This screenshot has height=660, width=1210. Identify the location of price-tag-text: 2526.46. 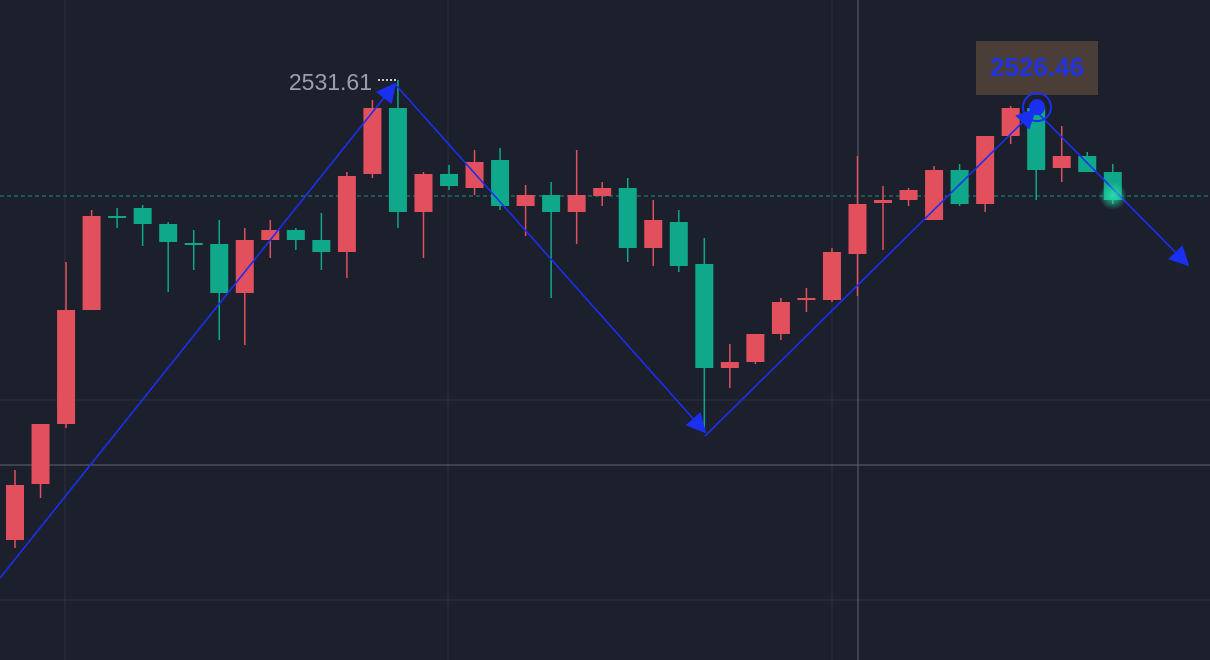
(1037, 67).